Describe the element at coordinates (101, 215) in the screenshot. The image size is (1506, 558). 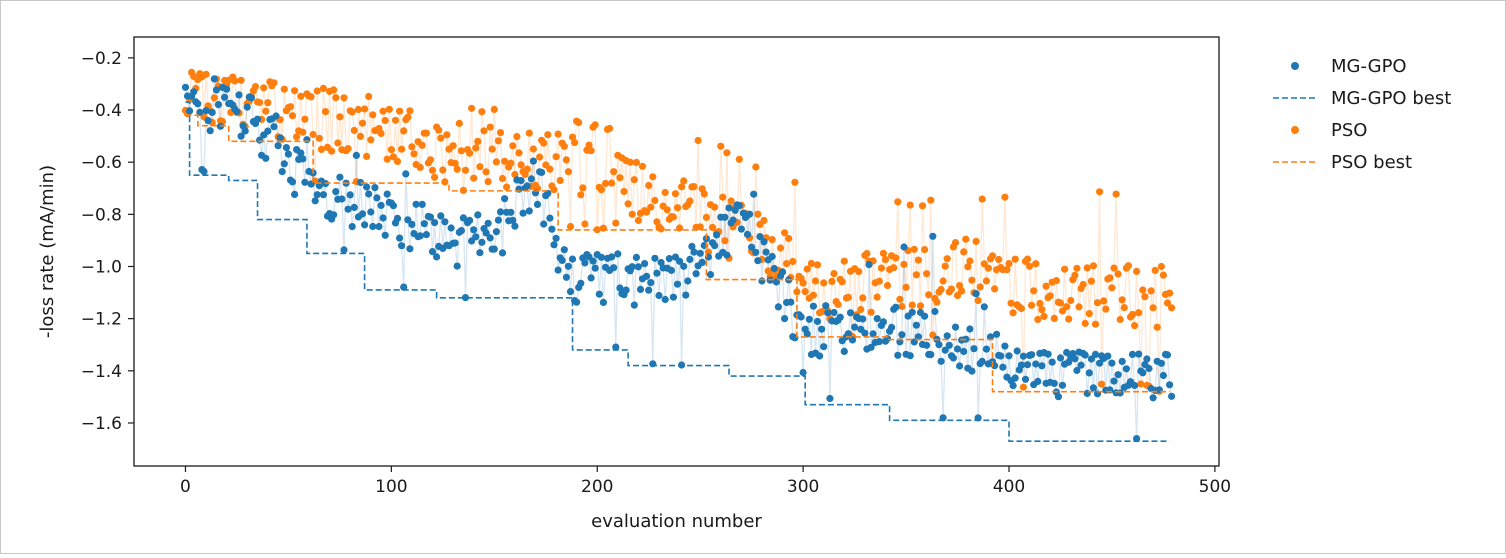
I see `y-tick-label: −0.8` at that location.